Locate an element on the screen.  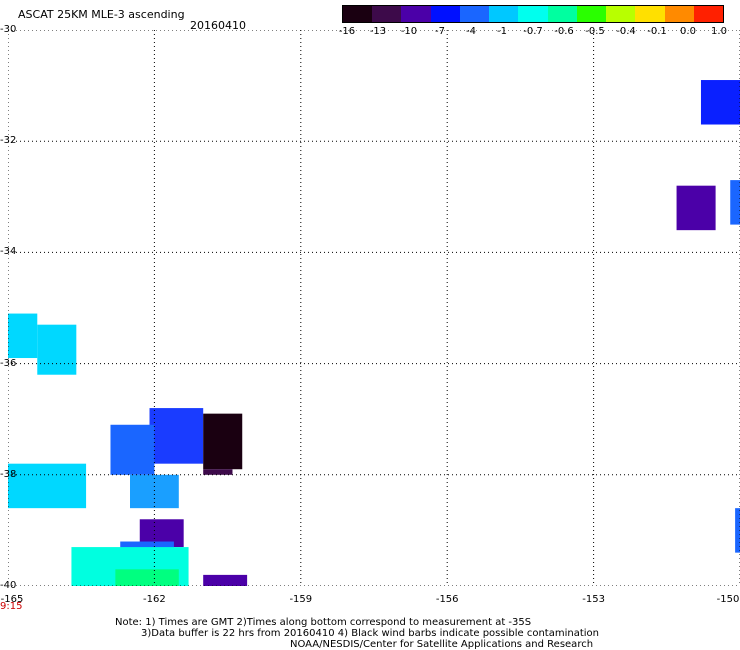
colorbar-label: 1.0 is located at coordinates (719, 31).